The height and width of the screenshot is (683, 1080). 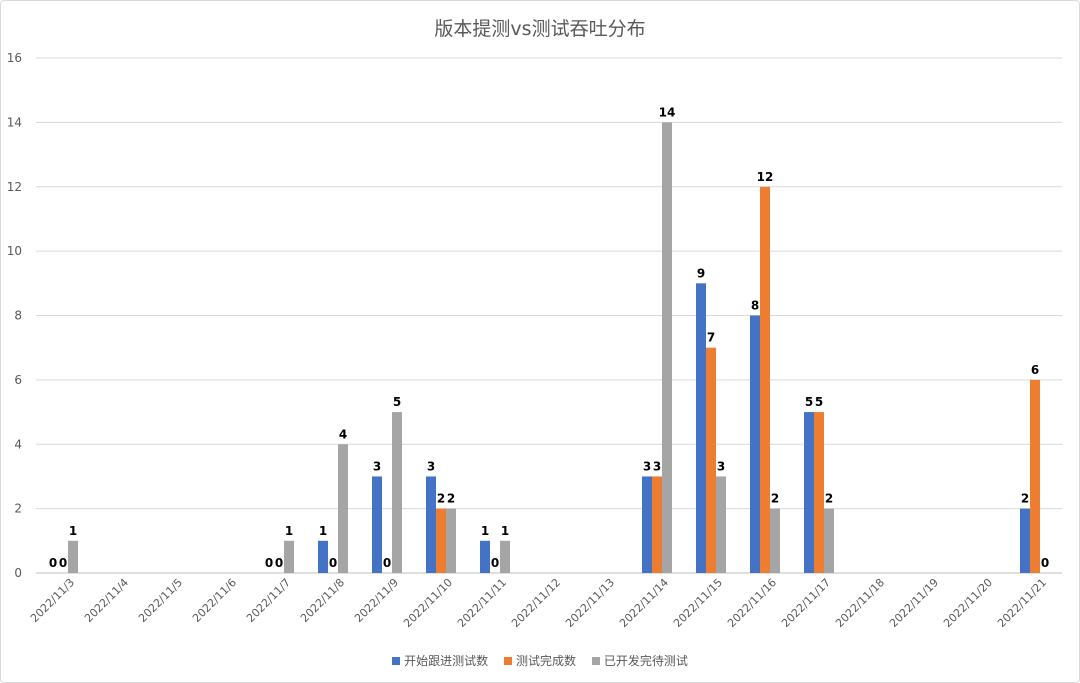 I want to click on x-tick-label-4: 2022/11/7, so click(x=268, y=600).